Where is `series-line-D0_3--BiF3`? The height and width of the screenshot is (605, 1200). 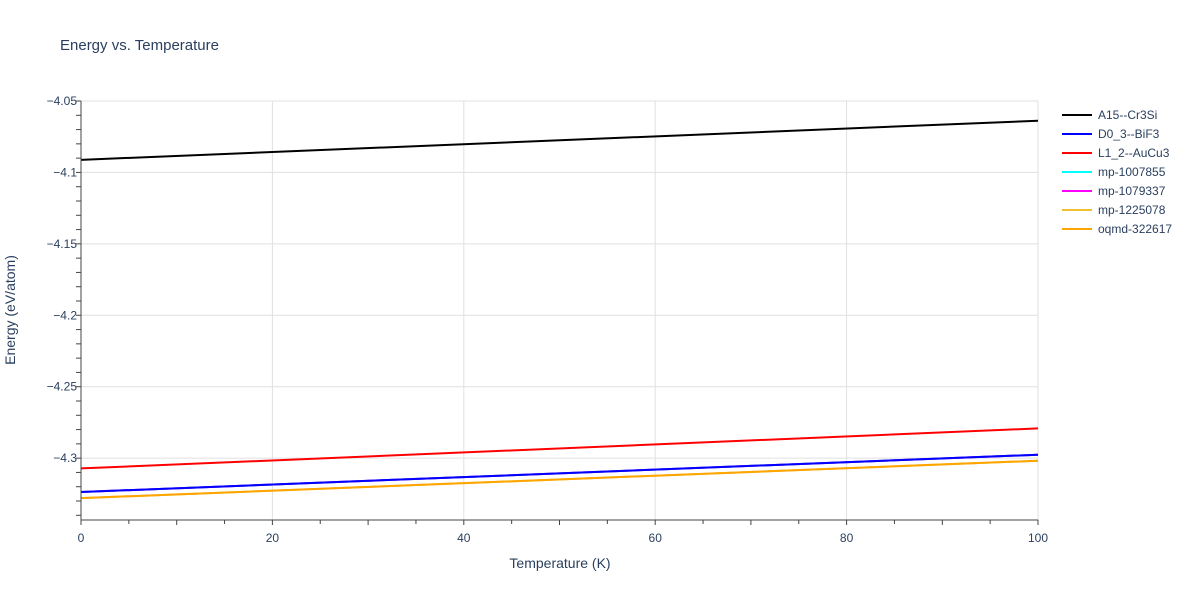 series-line-D0_3--BiF3 is located at coordinates (559, 473).